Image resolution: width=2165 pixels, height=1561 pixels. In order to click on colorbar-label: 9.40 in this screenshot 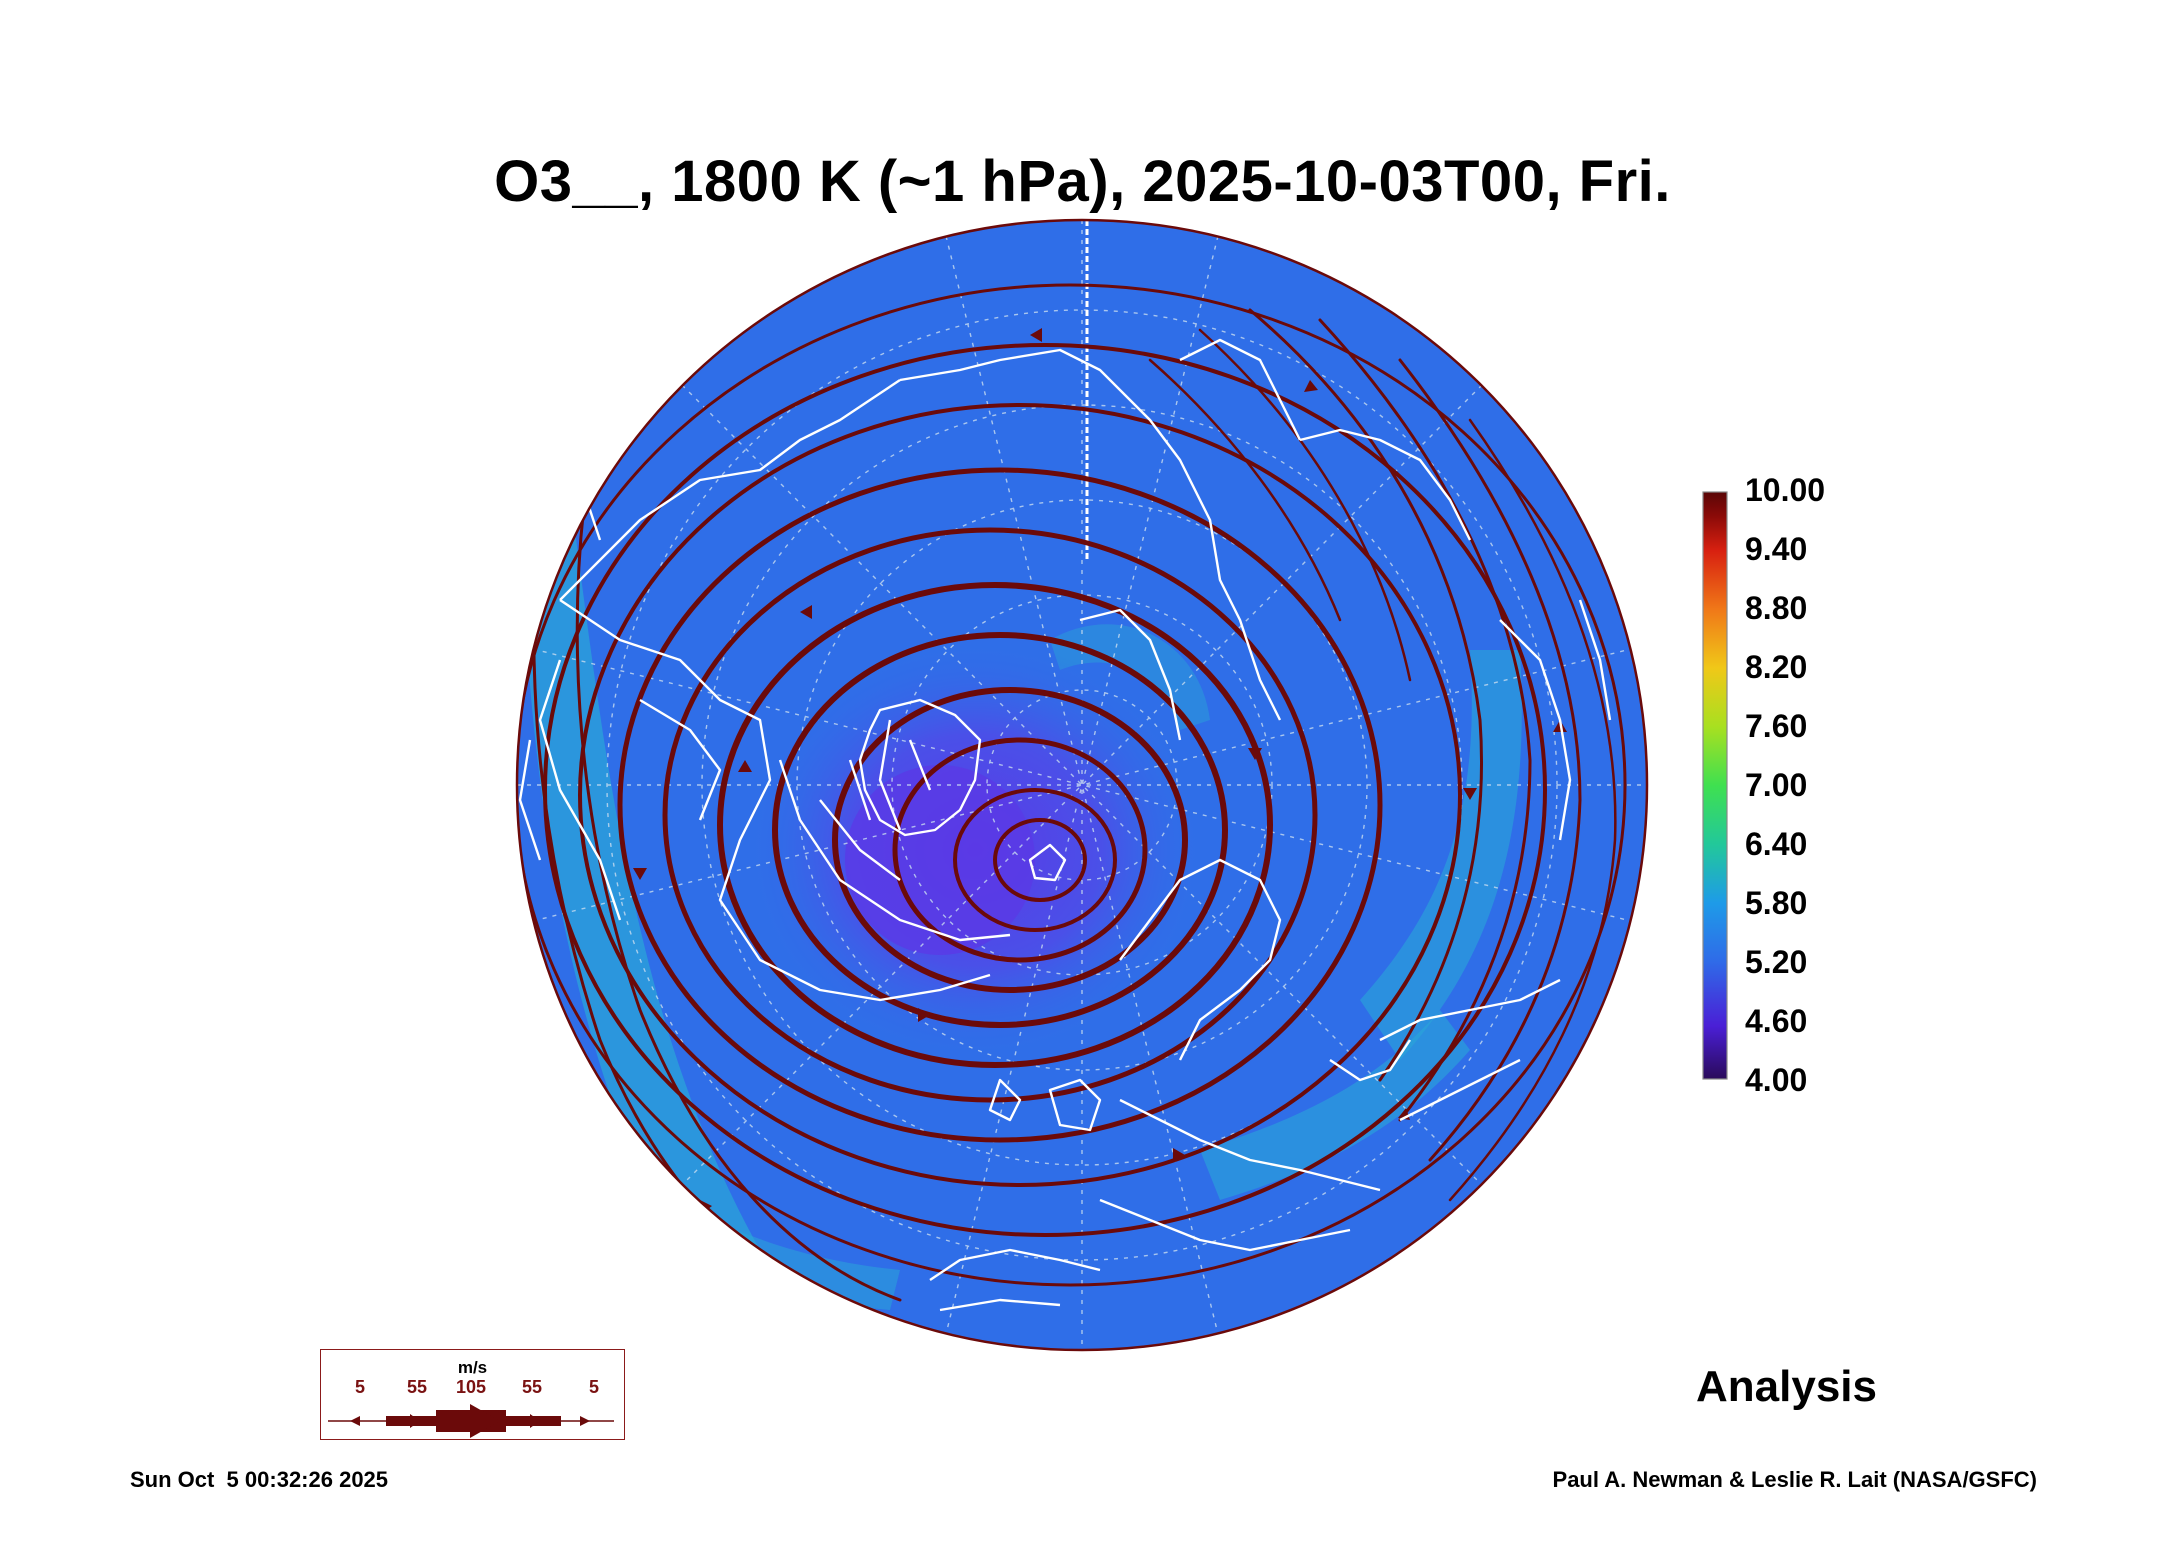, I will do `click(1776, 549)`.